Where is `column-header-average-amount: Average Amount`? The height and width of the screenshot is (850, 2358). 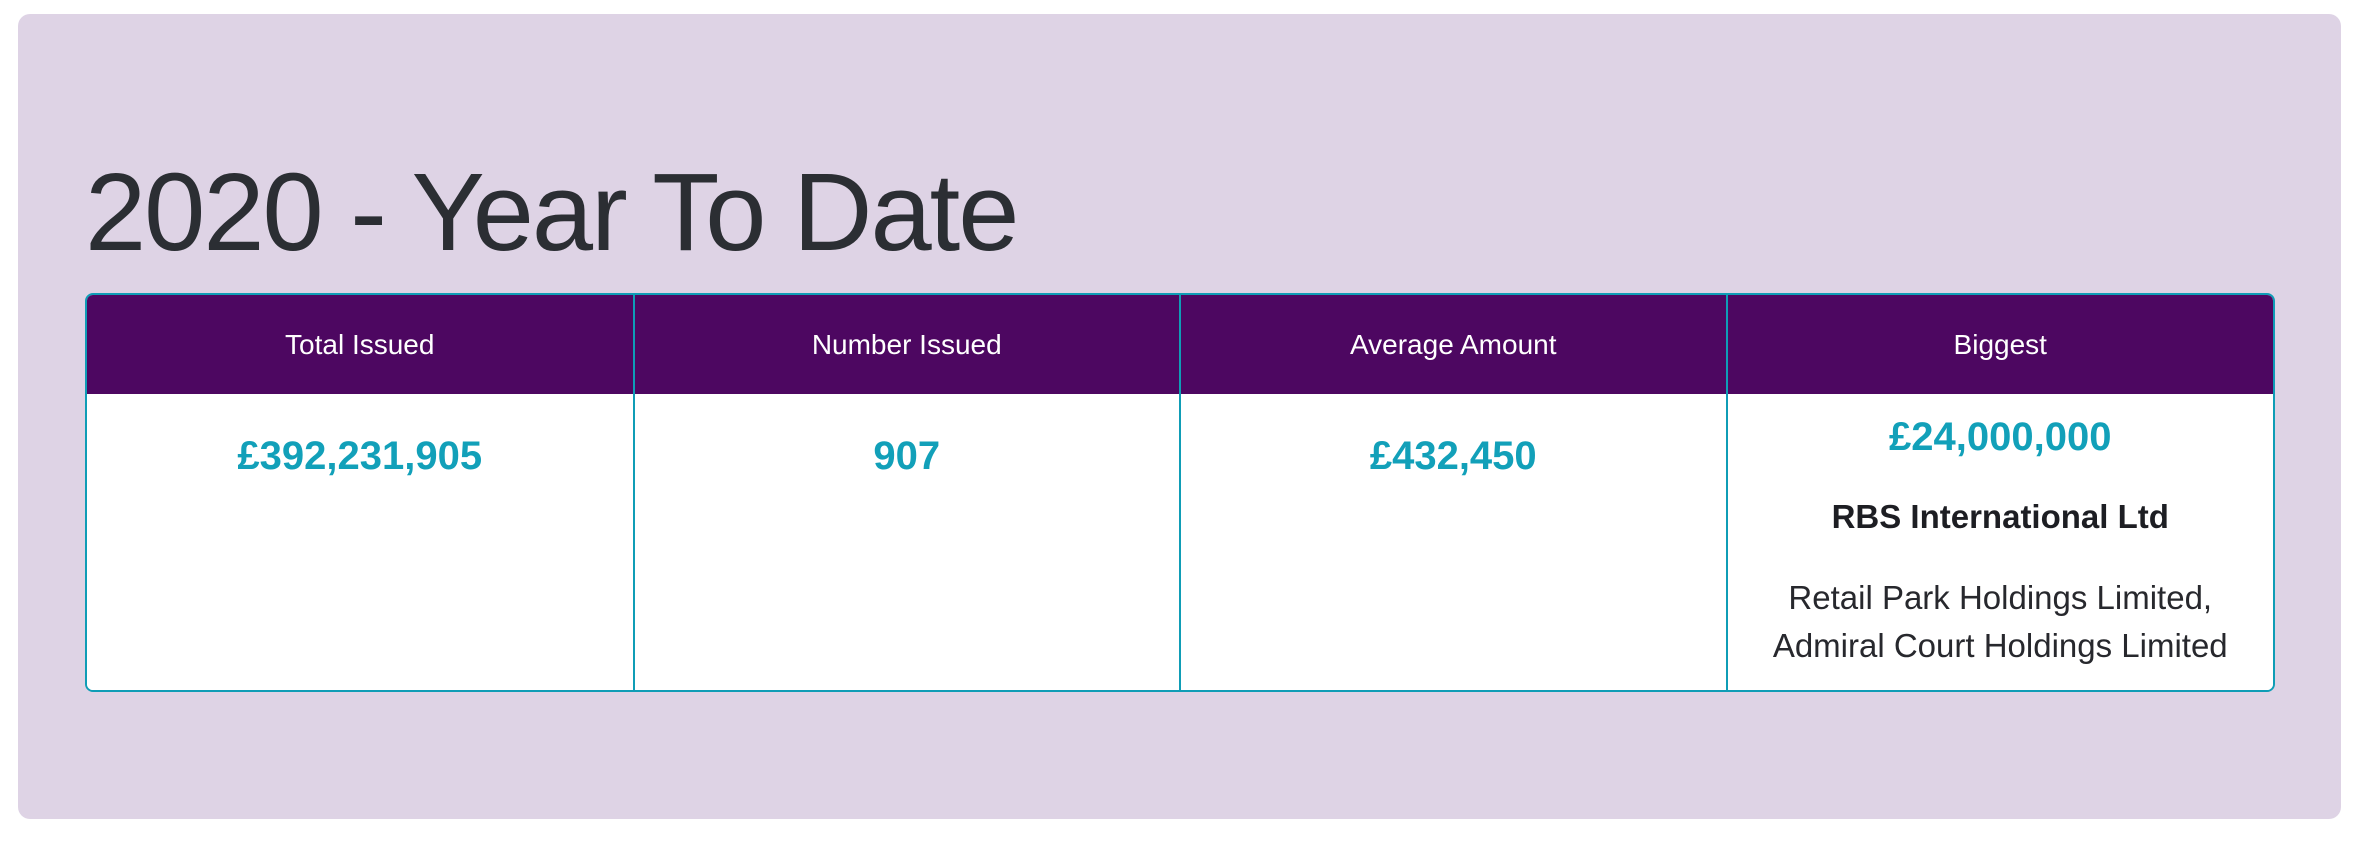
column-header-average-amount: Average Amount is located at coordinates (1453, 344).